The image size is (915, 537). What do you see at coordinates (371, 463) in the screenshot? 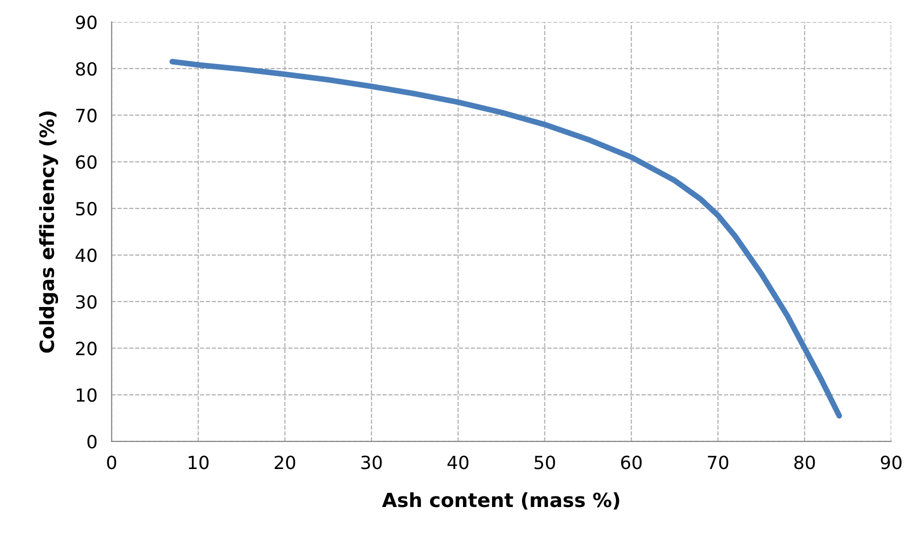
I see `x-tick-label: 30` at bounding box center [371, 463].